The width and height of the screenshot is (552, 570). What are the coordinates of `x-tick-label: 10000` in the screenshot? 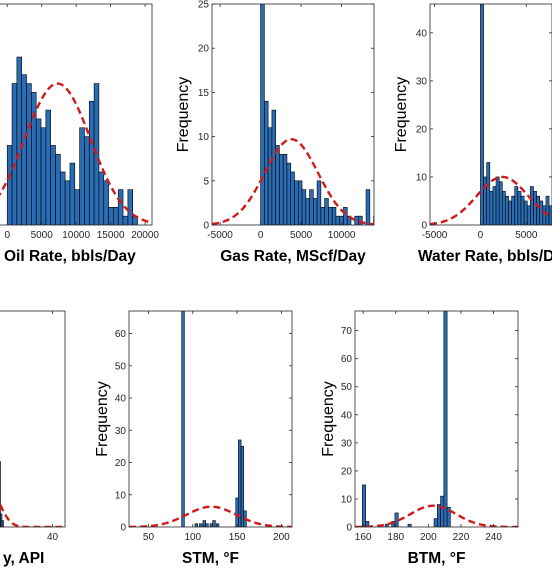 It's located at (76, 235).